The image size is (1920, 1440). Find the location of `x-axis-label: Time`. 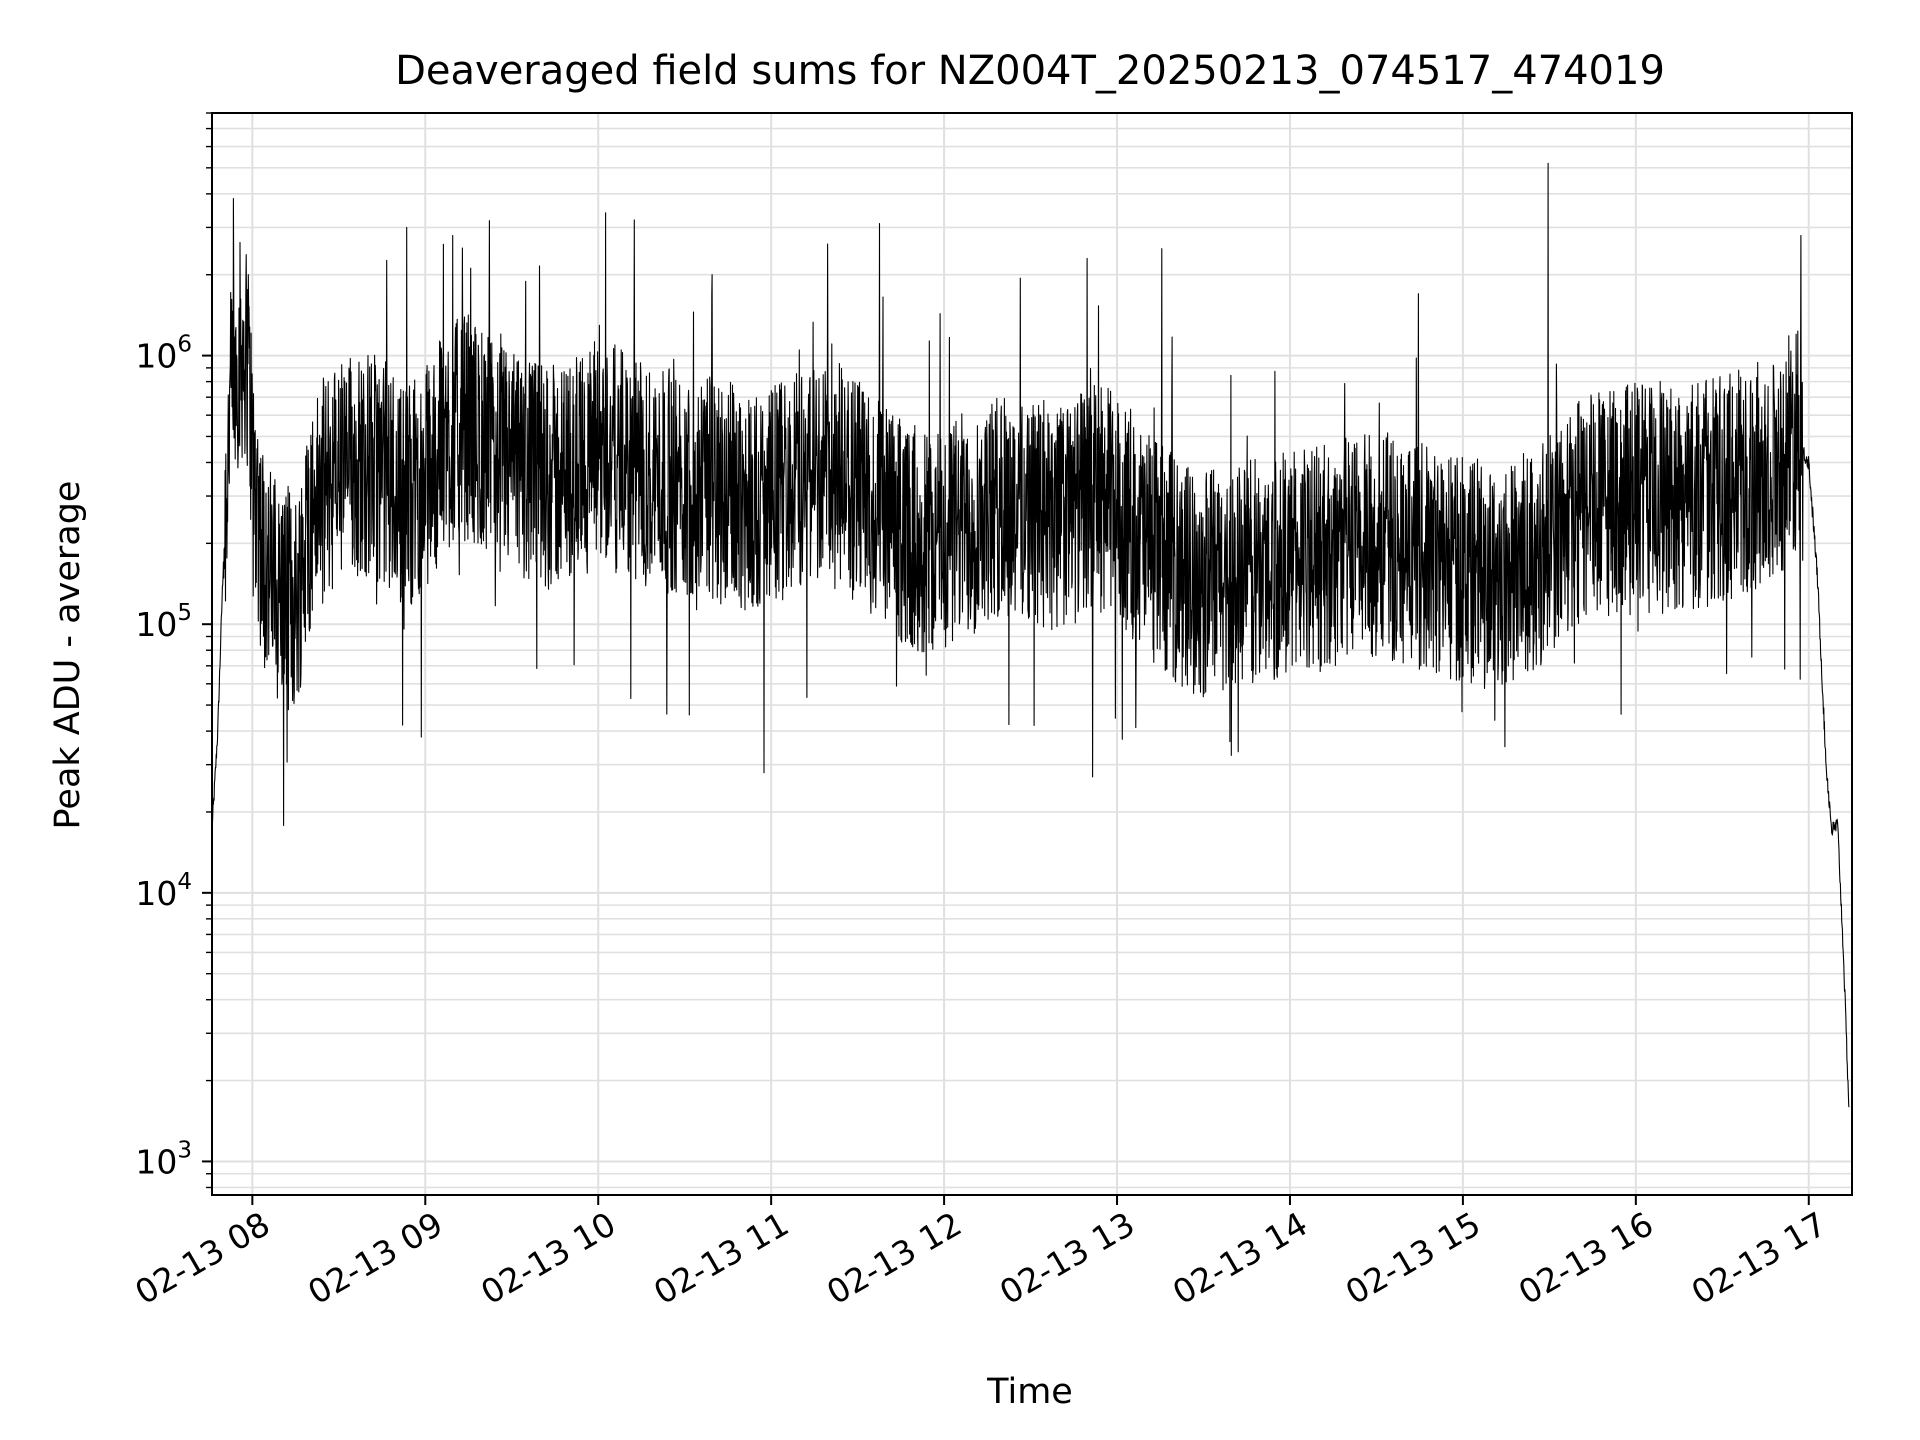

x-axis-label: Time is located at coordinates (1029, 1392).